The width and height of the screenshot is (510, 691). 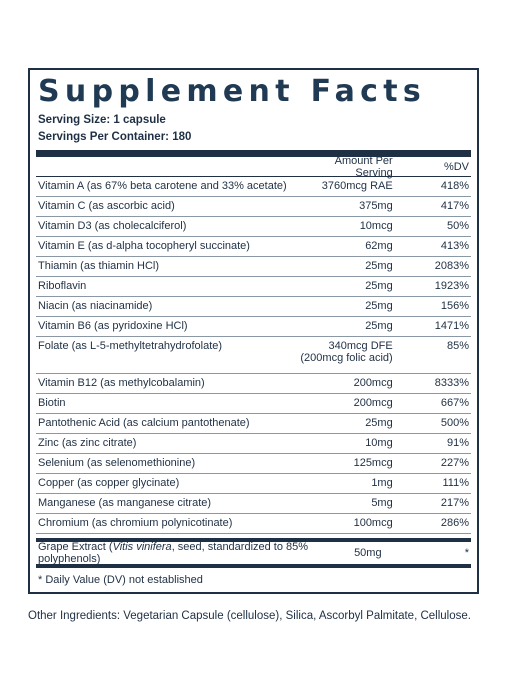 I want to click on nutrient-amount-value: 10mcg, so click(x=376, y=226).